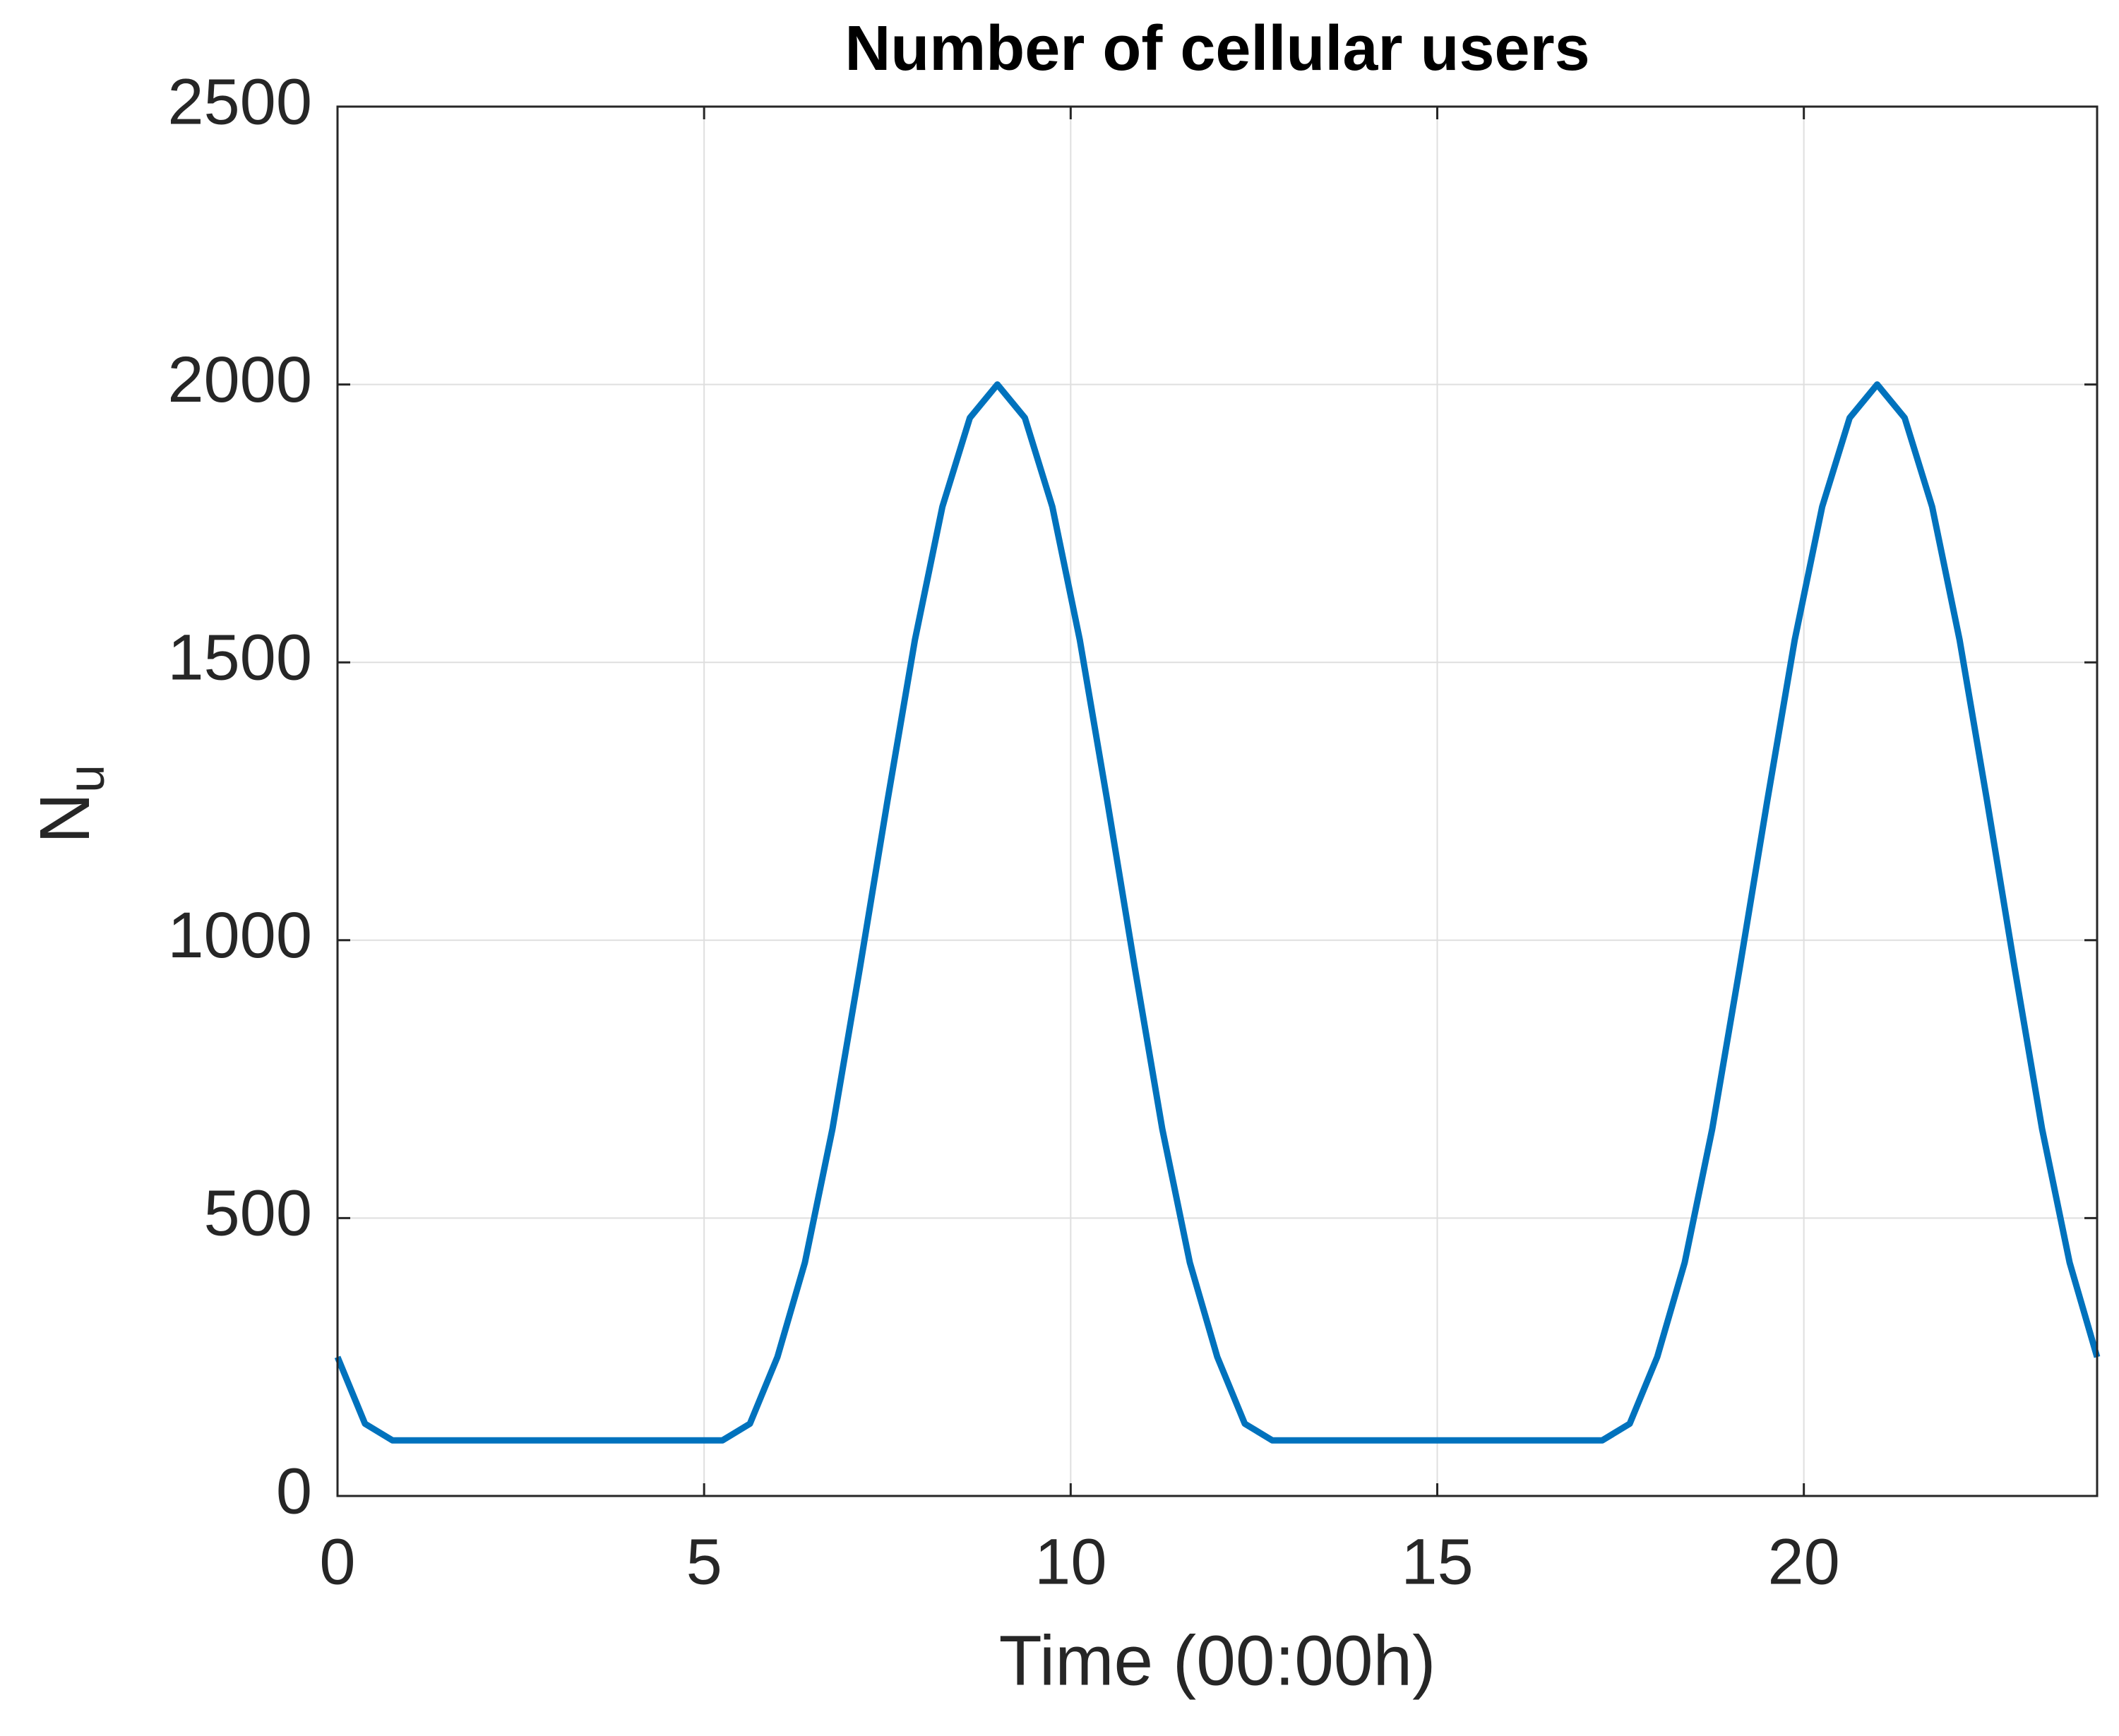 The image size is (2119, 1736). What do you see at coordinates (294, 1491) in the screenshot?
I see `y-tick-label: 0` at bounding box center [294, 1491].